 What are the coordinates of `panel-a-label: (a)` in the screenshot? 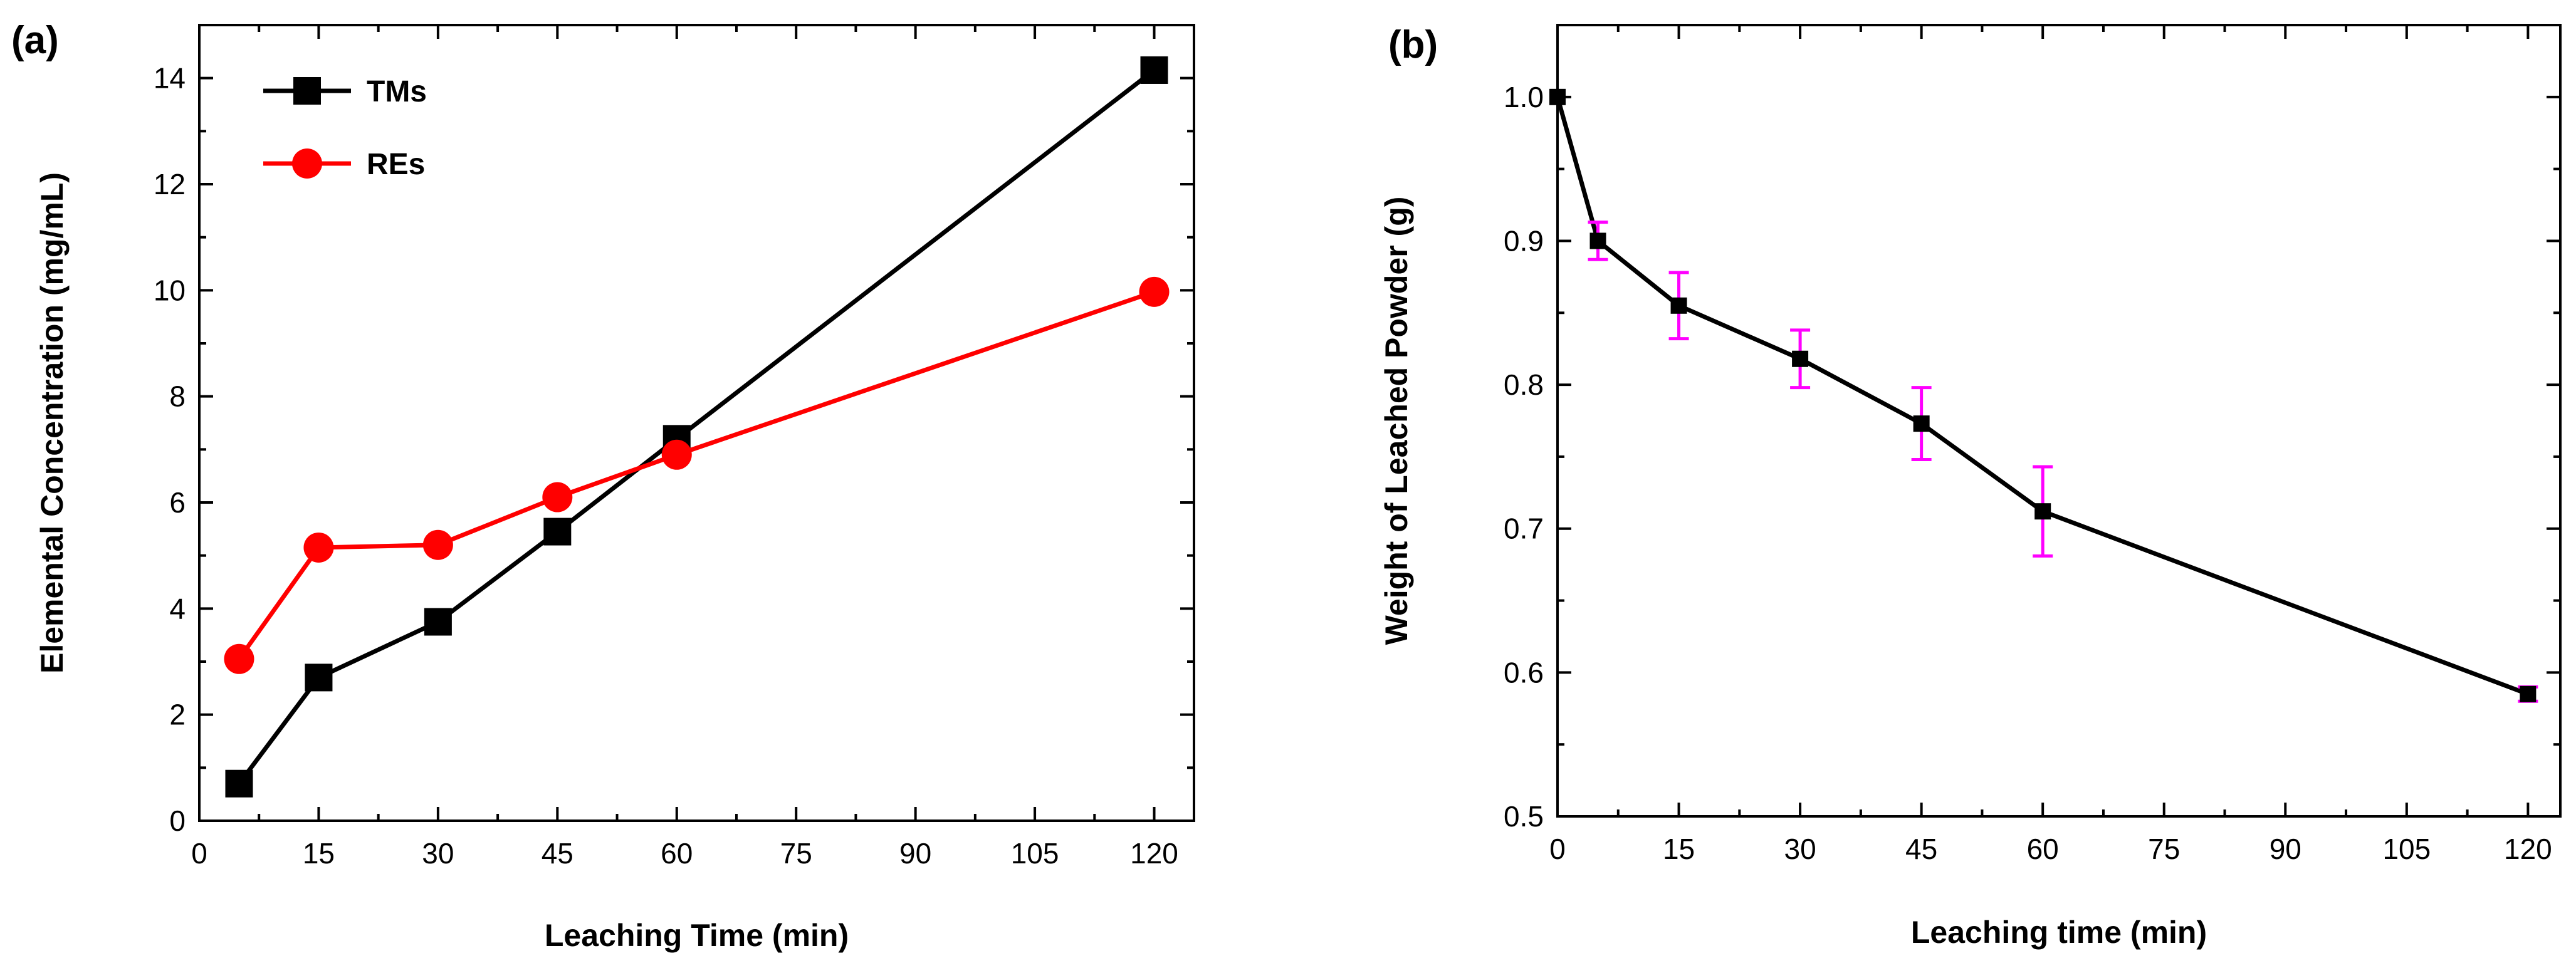 It's located at (35, 40).